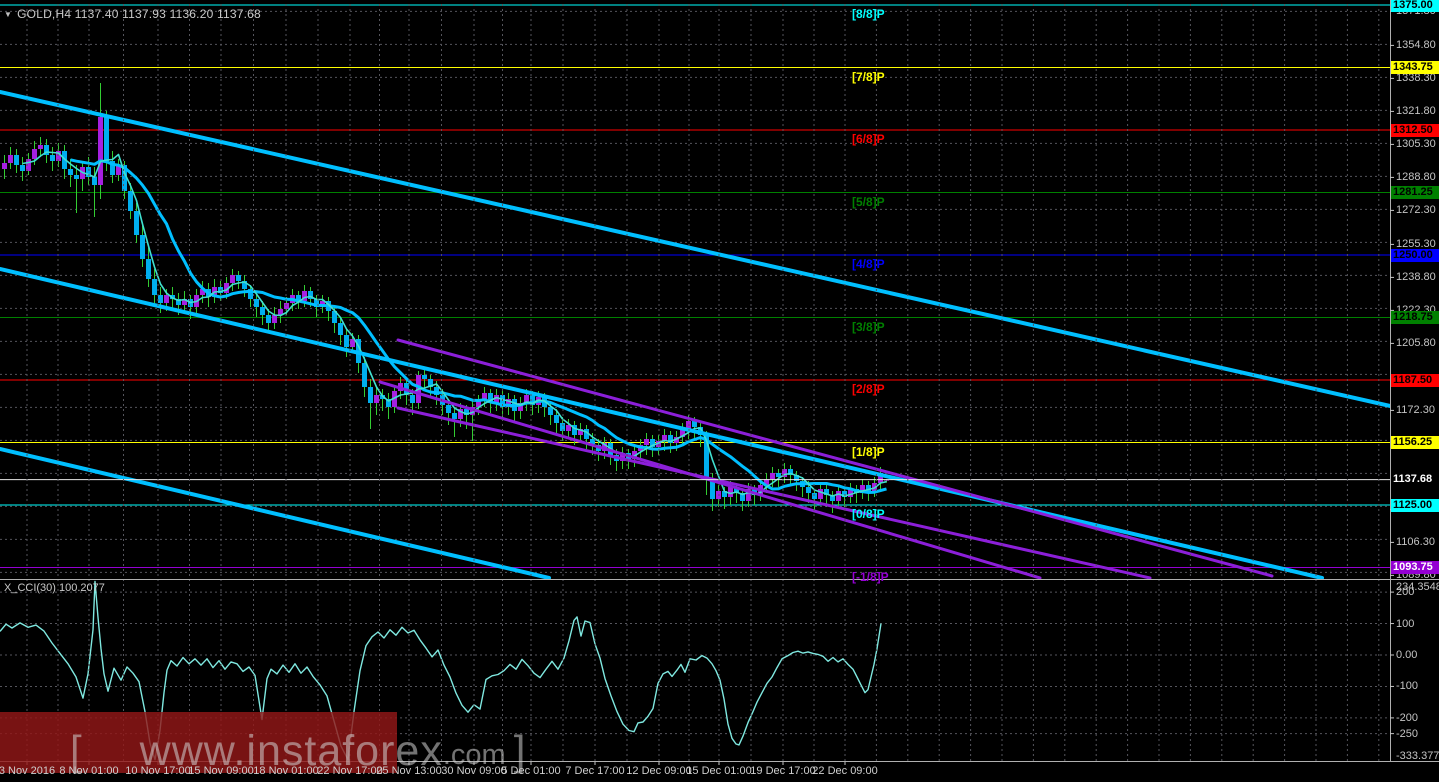  I want to click on price-tick-label: 1354.80, so click(1416, 45).